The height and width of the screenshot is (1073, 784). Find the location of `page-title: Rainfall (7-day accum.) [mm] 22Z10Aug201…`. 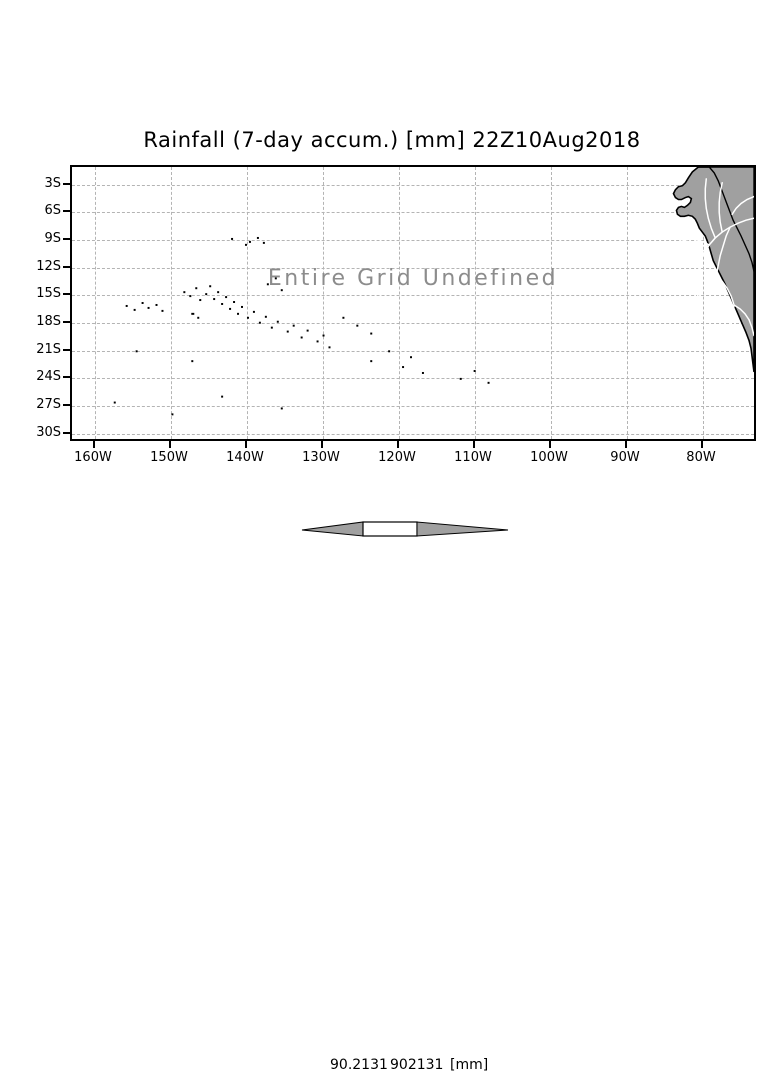

page-title: Rainfall (7-day accum.) [mm] 22Z10Aug201… is located at coordinates (392, 140).